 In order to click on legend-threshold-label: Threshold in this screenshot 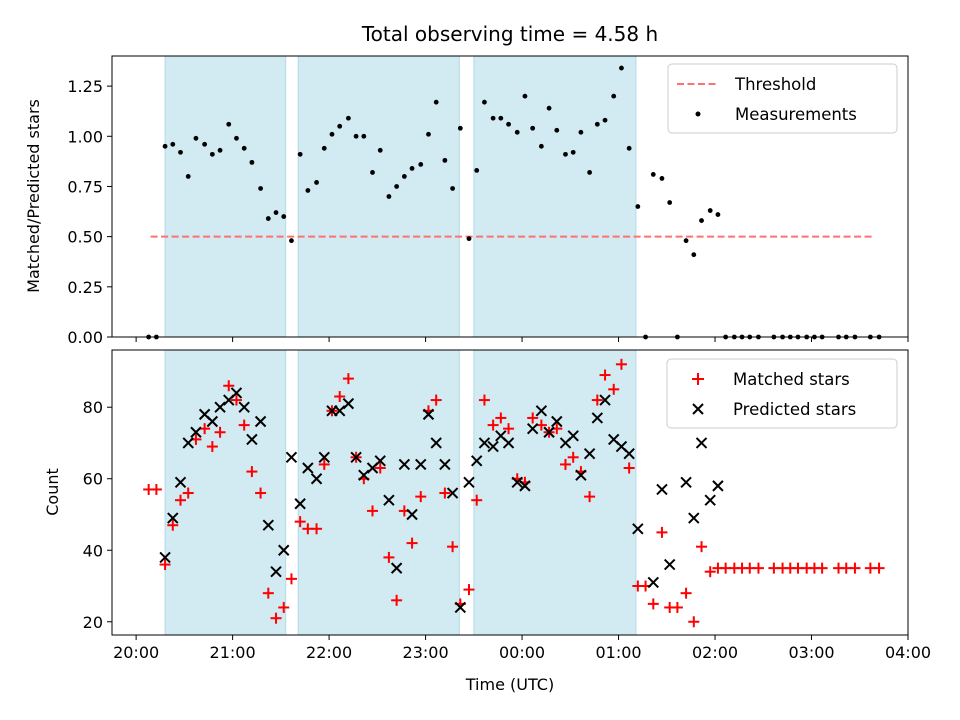, I will do `click(775, 84)`.